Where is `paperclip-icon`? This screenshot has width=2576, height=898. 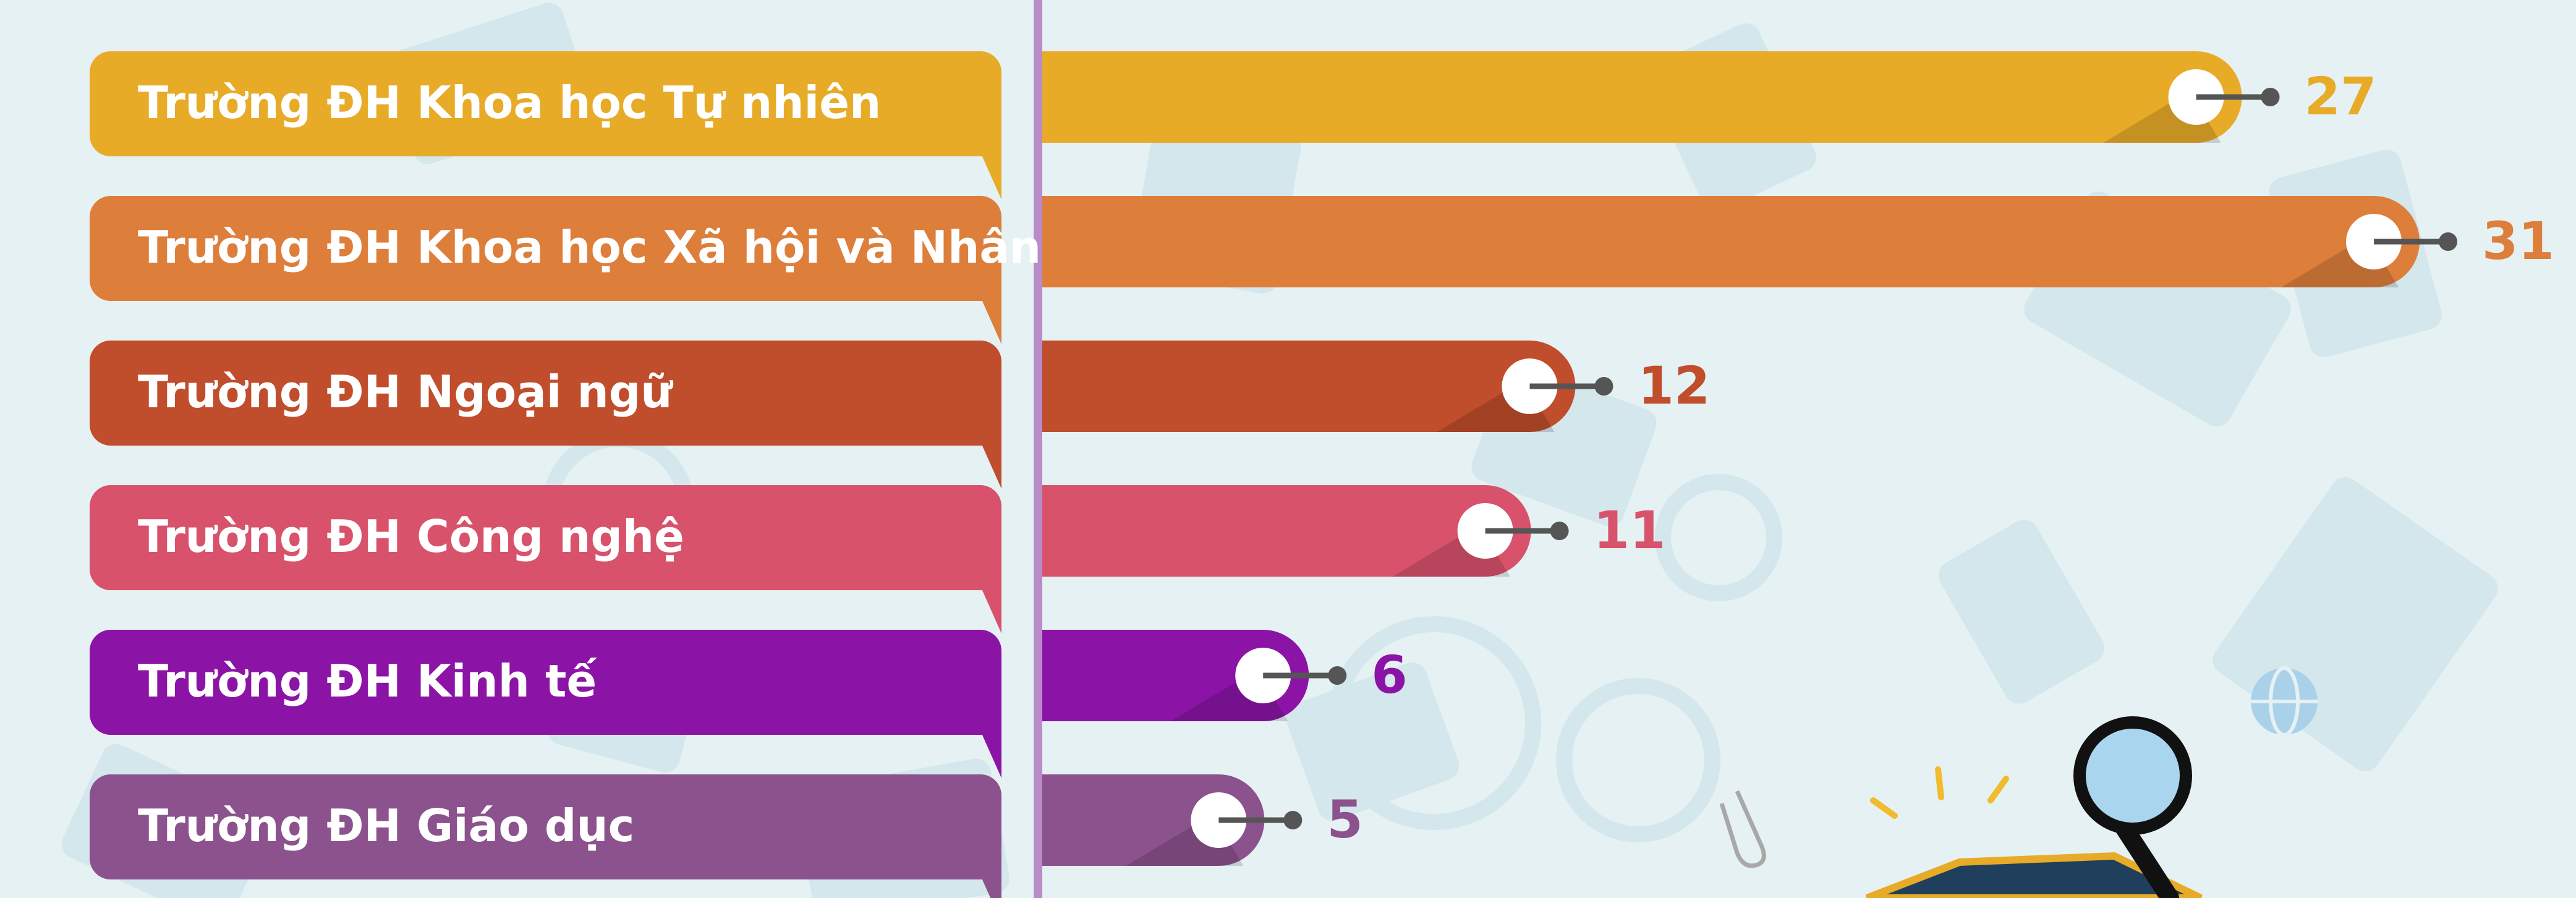 paperclip-icon is located at coordinates (1742, 829).